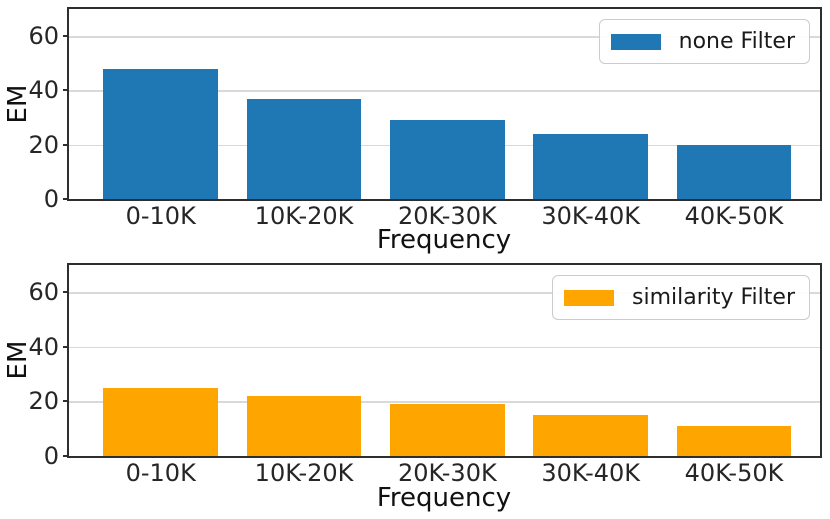 This screenshot has width=830, height=519. I want to click on legend-label: similarity Filter, so click(713, 297).